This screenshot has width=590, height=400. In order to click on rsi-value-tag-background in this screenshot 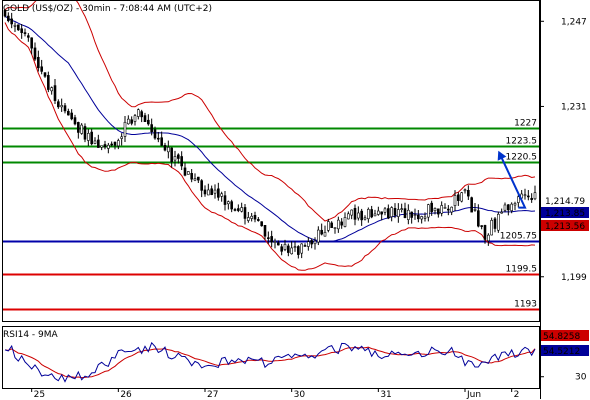, I will do `click(565, 350)`.